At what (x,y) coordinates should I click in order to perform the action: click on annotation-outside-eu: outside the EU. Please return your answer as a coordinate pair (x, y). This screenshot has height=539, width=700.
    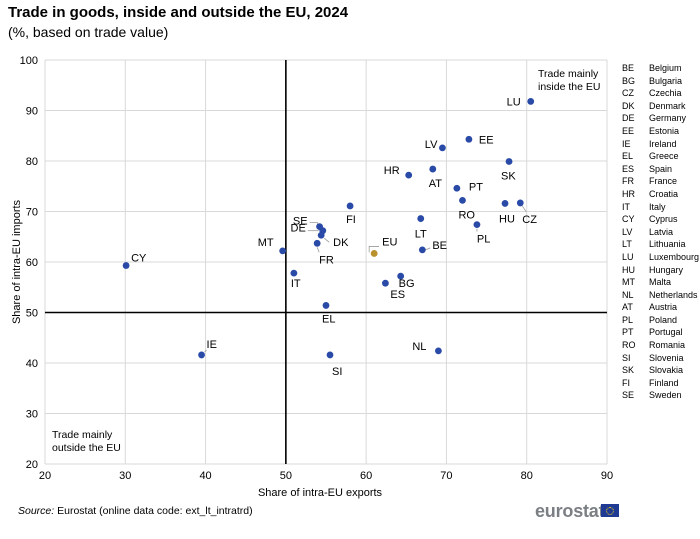
    Looking at the image, I should click on (86, 448).